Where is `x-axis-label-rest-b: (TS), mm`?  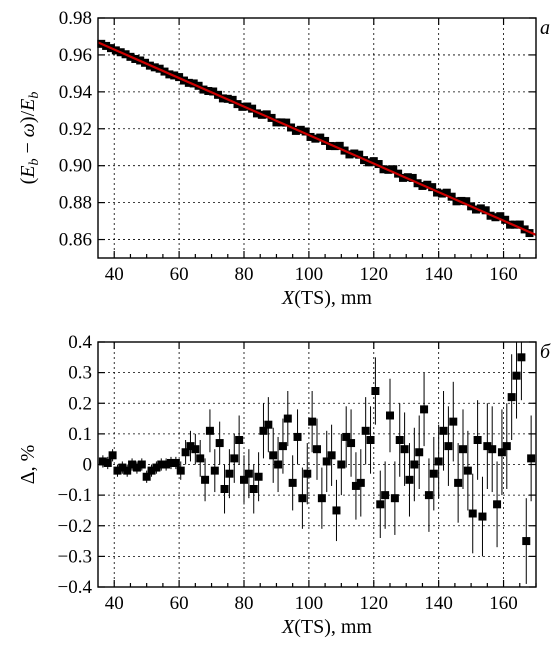 x-axis-label-rest-b: (TS), mm is located at coordinates (333, 627).